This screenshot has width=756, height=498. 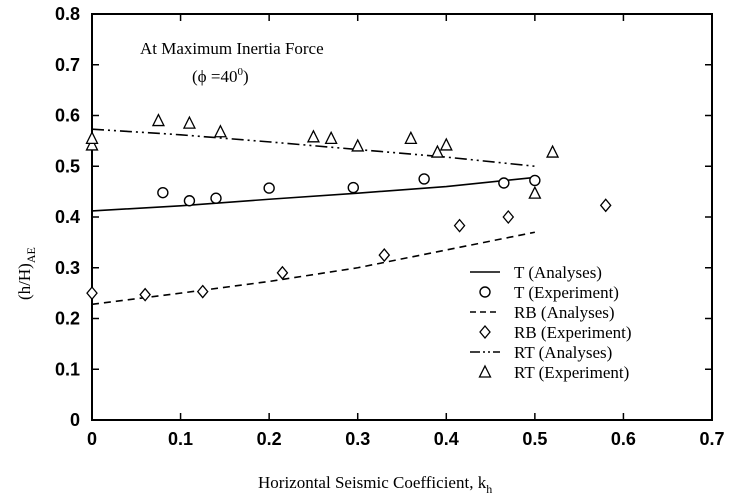 What do you see at coordinates (558, 272) in the screenshot?
I see `legend-label: T (Analyses)` at bounding box center [558, 272].